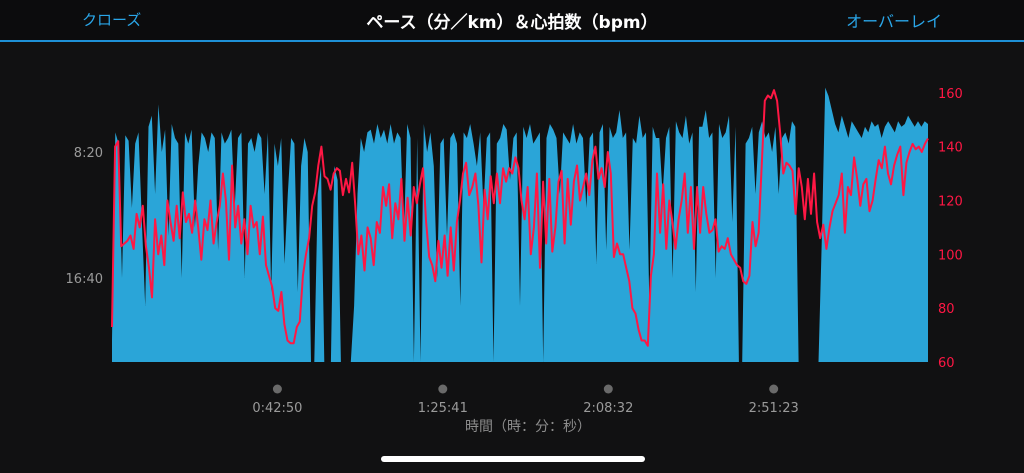 The image size is (1024, 473). I want to click on x-axis: 0:42:50 1:25:41 2:08:32 2:51:23, so click(525, 400).